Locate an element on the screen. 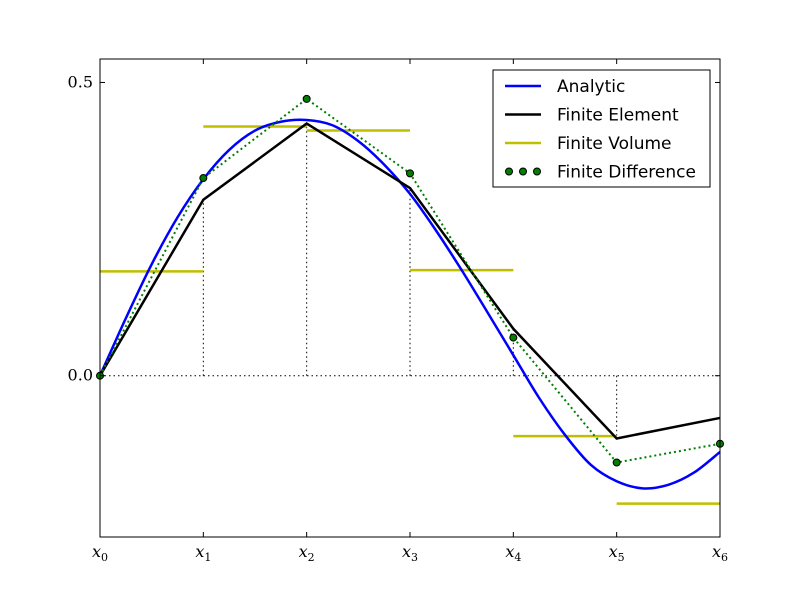 The width and height of the screenshot is (800, 600). x-tick-label: x1 is located at coordinates (203, 553).